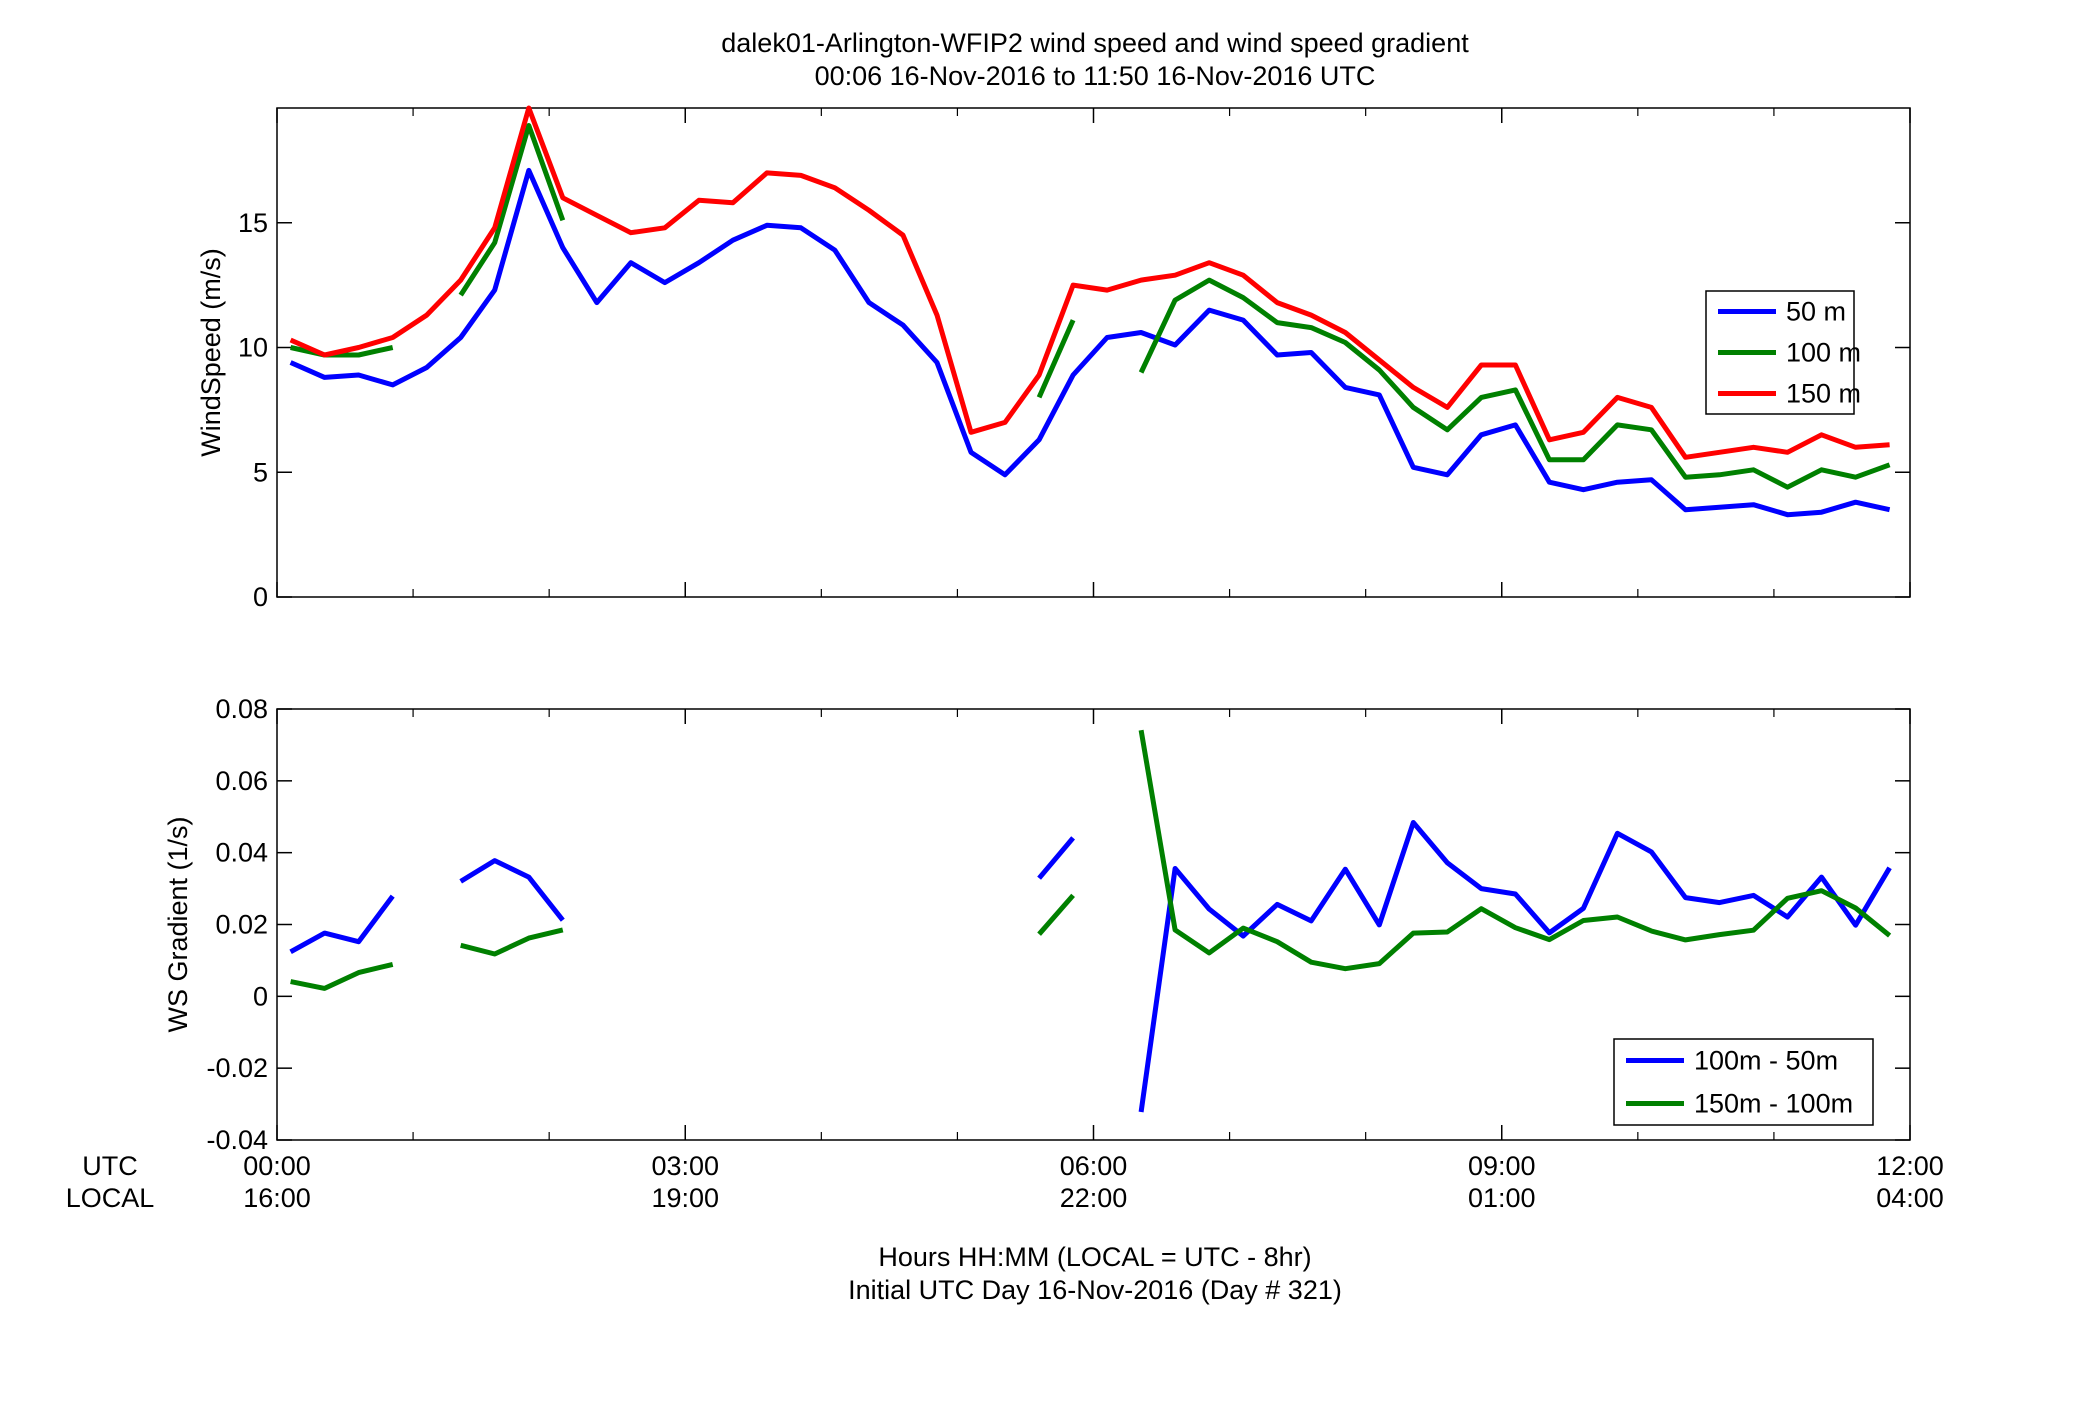 This screenshot has height=1425, width=2098. I want to click on legend-box, so click(1743, 1082).